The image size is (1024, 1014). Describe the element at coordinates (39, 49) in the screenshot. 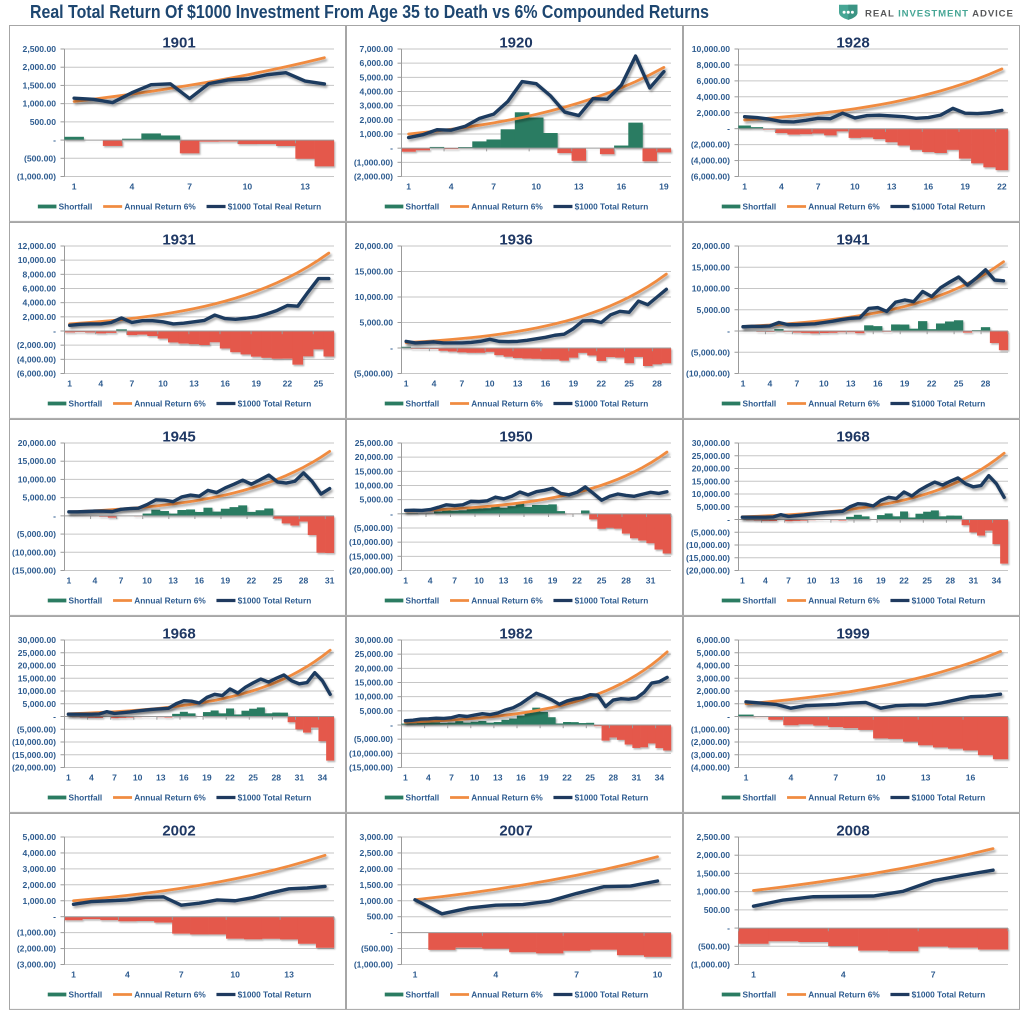

I see `svg-text: 2,500.00` at that location.